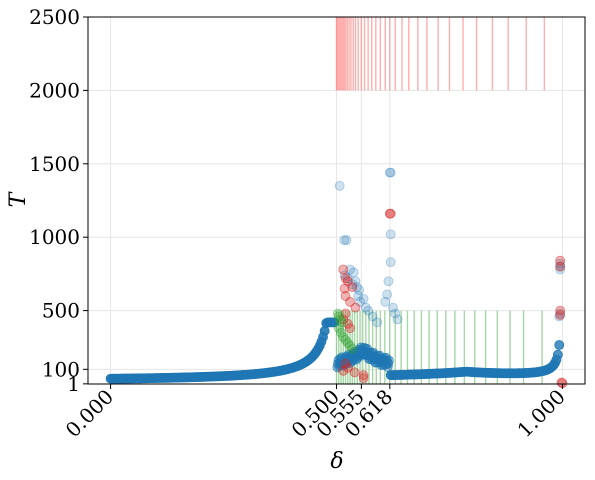 This screenshot has width=595, height=480. I want to click on blue-curve-points, so click(335, 350).